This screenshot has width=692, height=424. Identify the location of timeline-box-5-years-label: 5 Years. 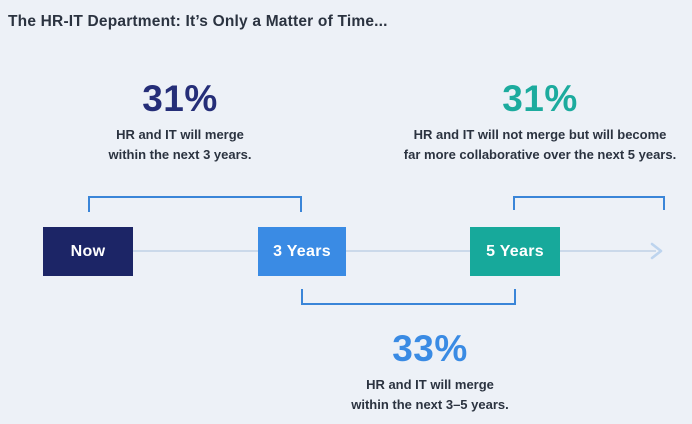
(515, 251).